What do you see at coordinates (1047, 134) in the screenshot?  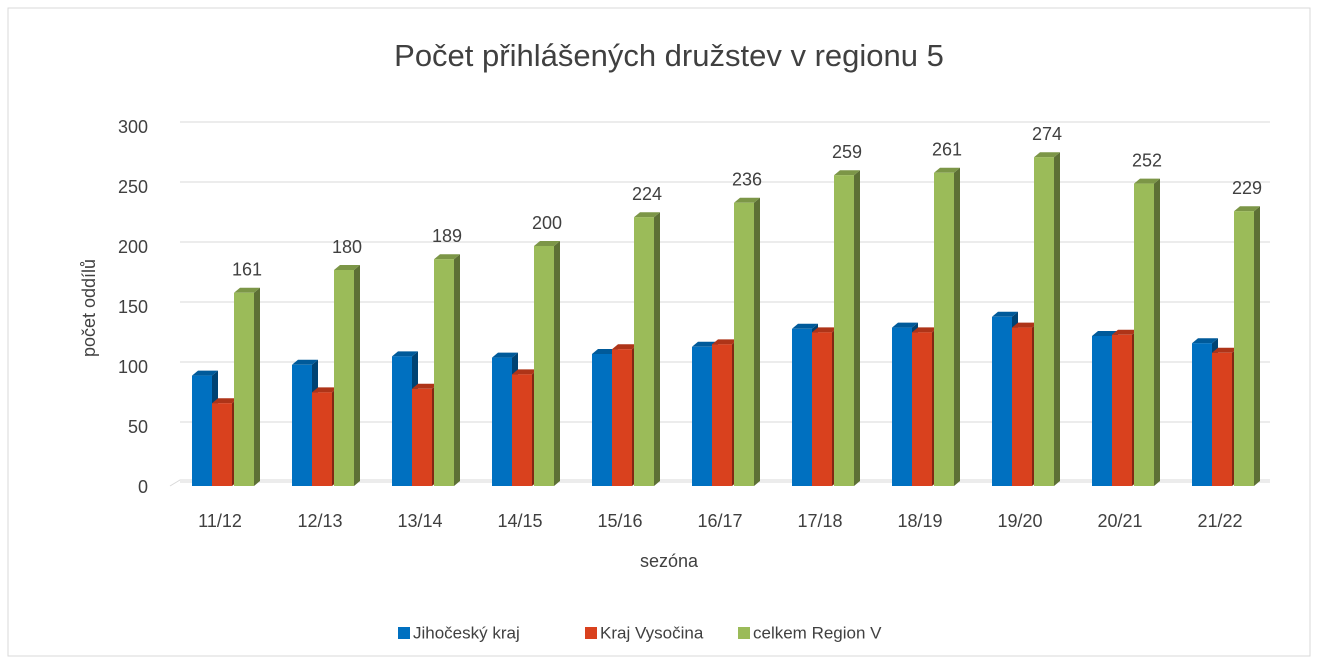 I see `data-label: 274` at bounding box center [1047, 134].